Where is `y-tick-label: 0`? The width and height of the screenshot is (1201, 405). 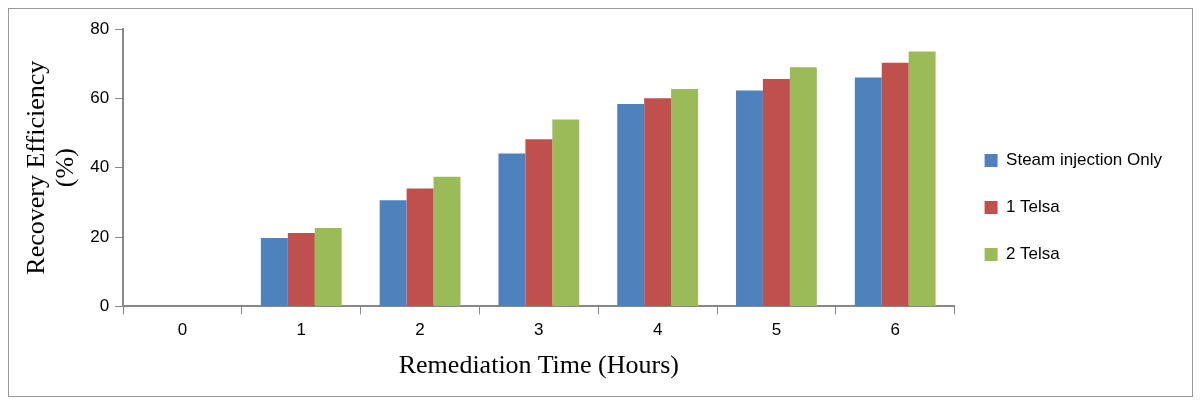
y-tick-label: 0 is located at coordinates (104, 306).